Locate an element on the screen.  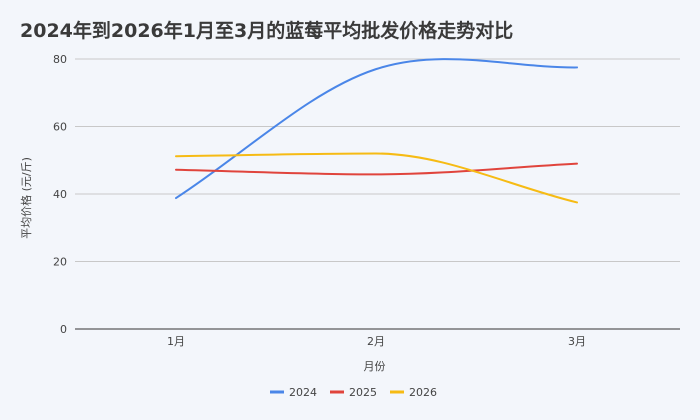
legend-label-2026: 2026 is located at coordinates (423, 392).